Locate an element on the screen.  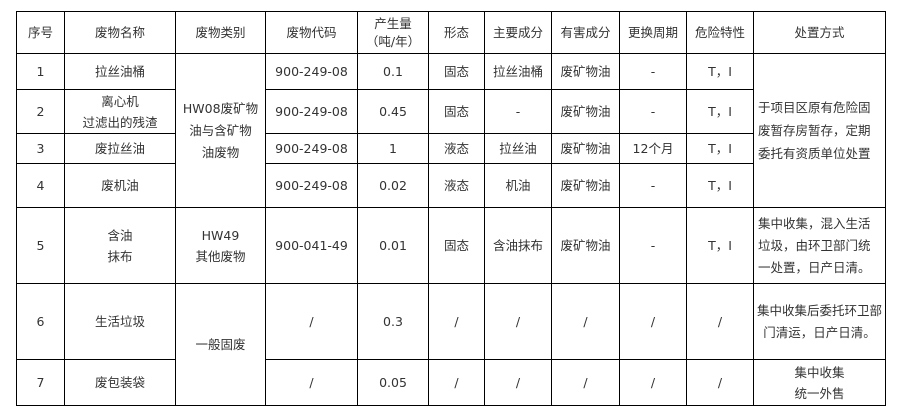
cell-category: HW49 其他废物 is located at coordinates (220, 245).